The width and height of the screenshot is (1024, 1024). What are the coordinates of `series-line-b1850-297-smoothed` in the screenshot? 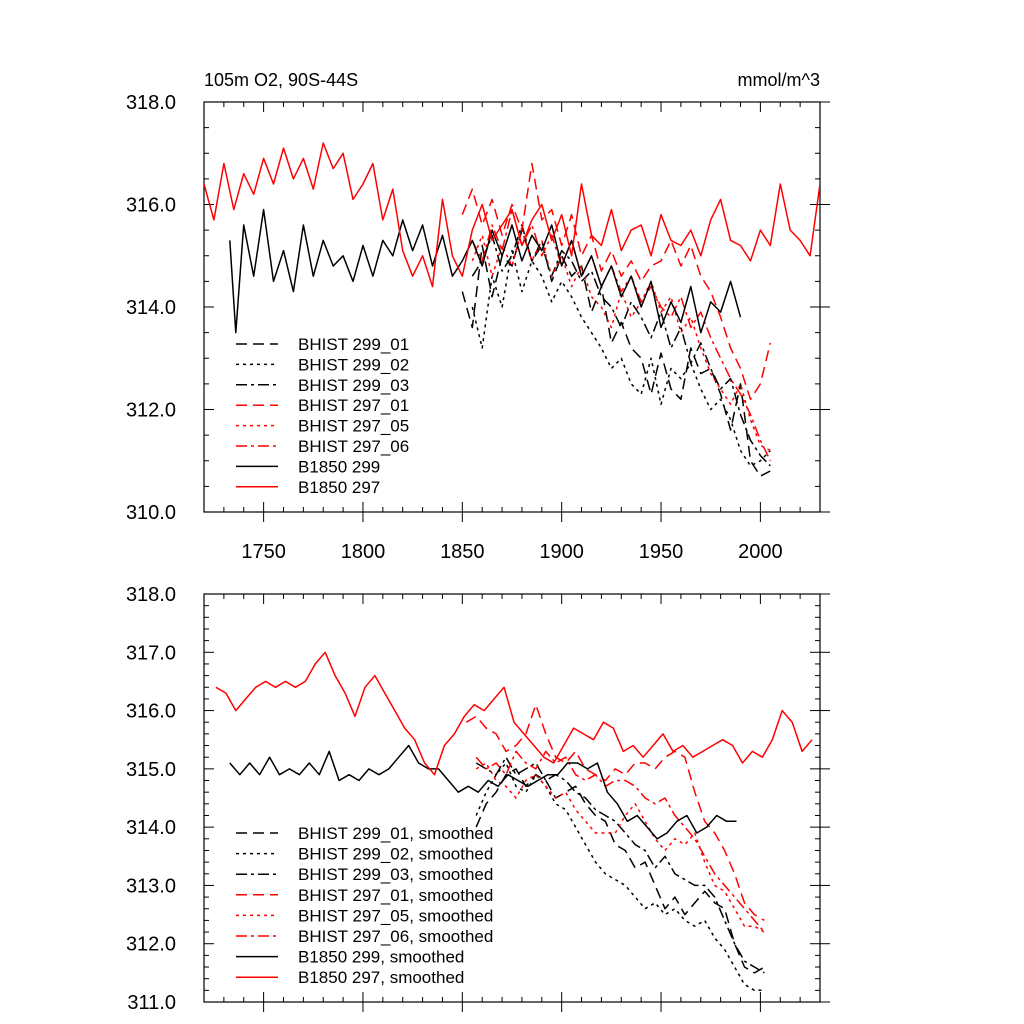 It's located at (514, 713).